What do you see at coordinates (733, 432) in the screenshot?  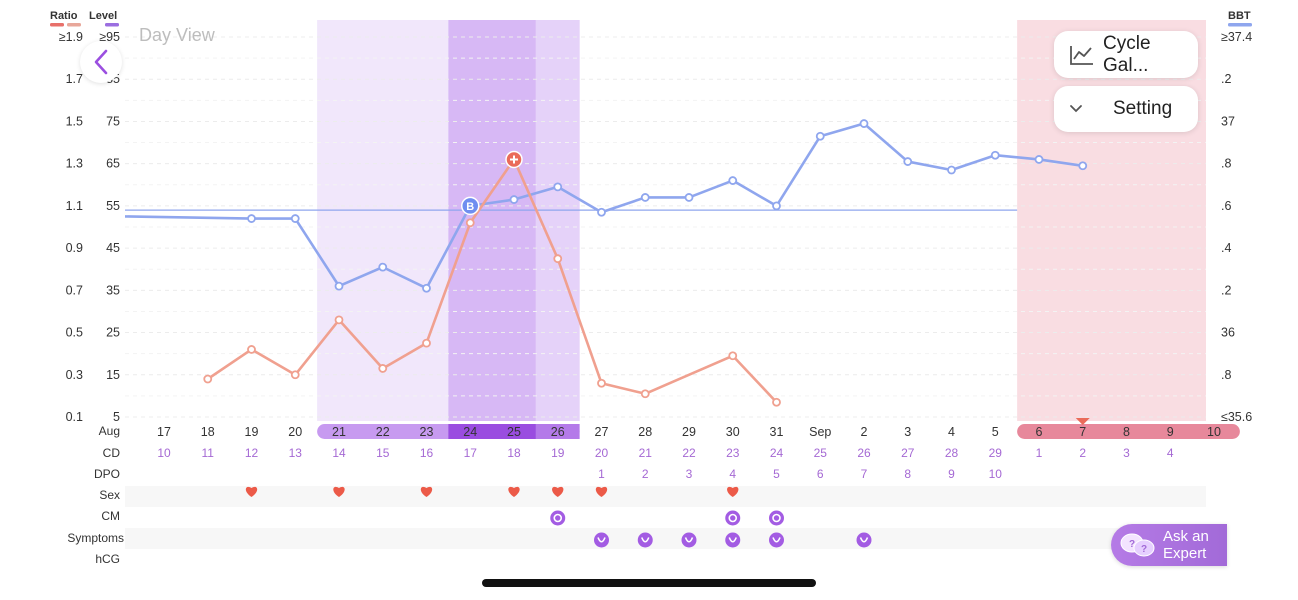 I see `date-label: 30` at bounding box center [733, 432].